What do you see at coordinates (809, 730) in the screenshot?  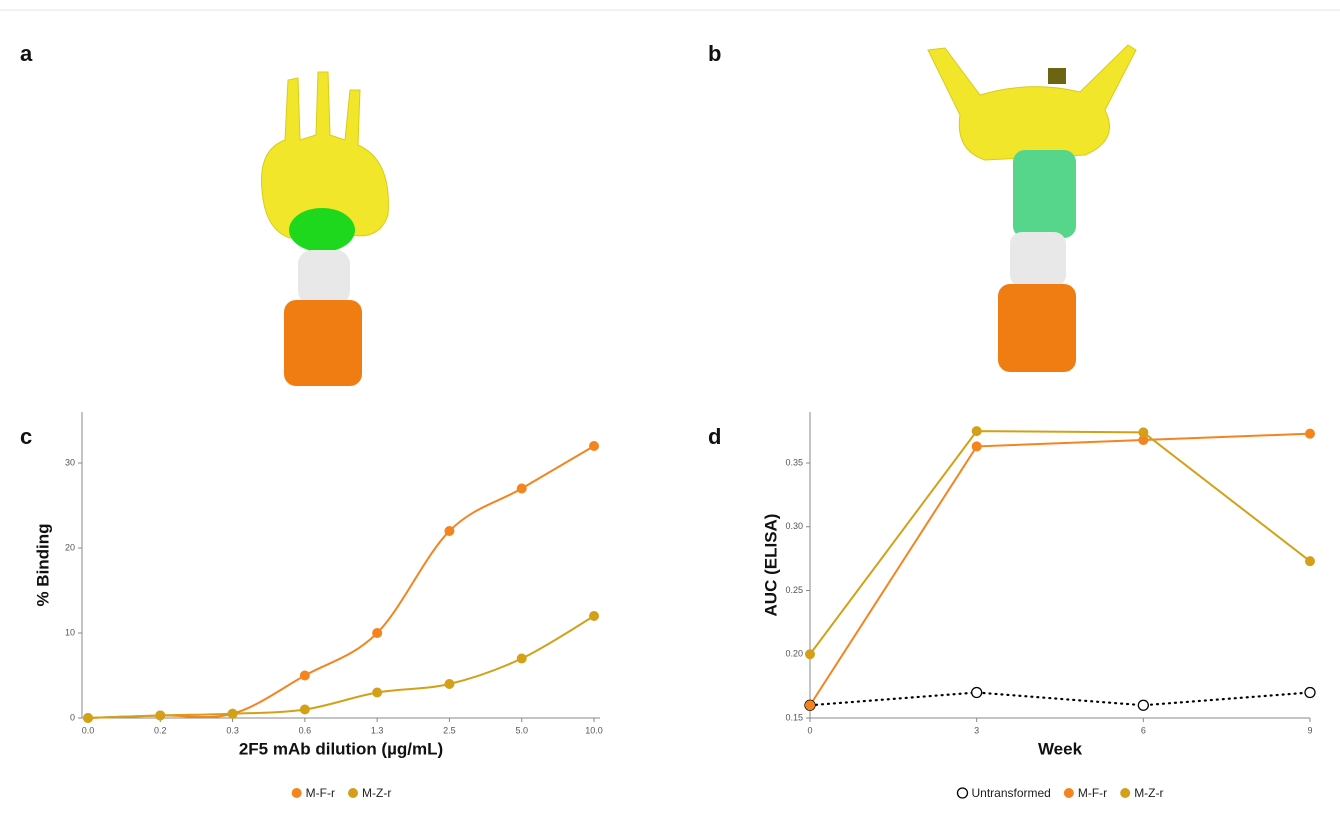 I see `x-tick-label: 0` at bounding box center [809, 730].